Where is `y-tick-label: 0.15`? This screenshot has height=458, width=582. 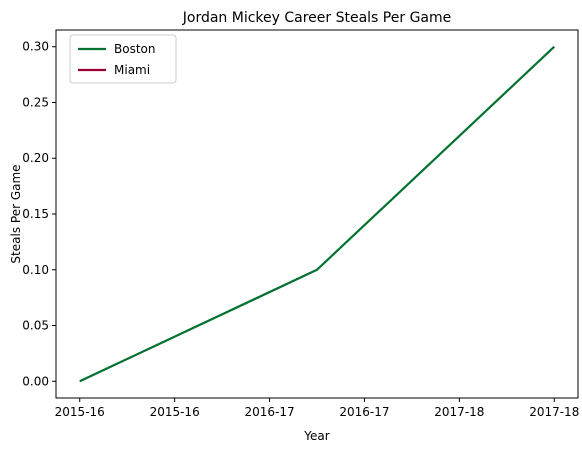 y-tick-label: 0.15 is located at coordinates (35, 214).